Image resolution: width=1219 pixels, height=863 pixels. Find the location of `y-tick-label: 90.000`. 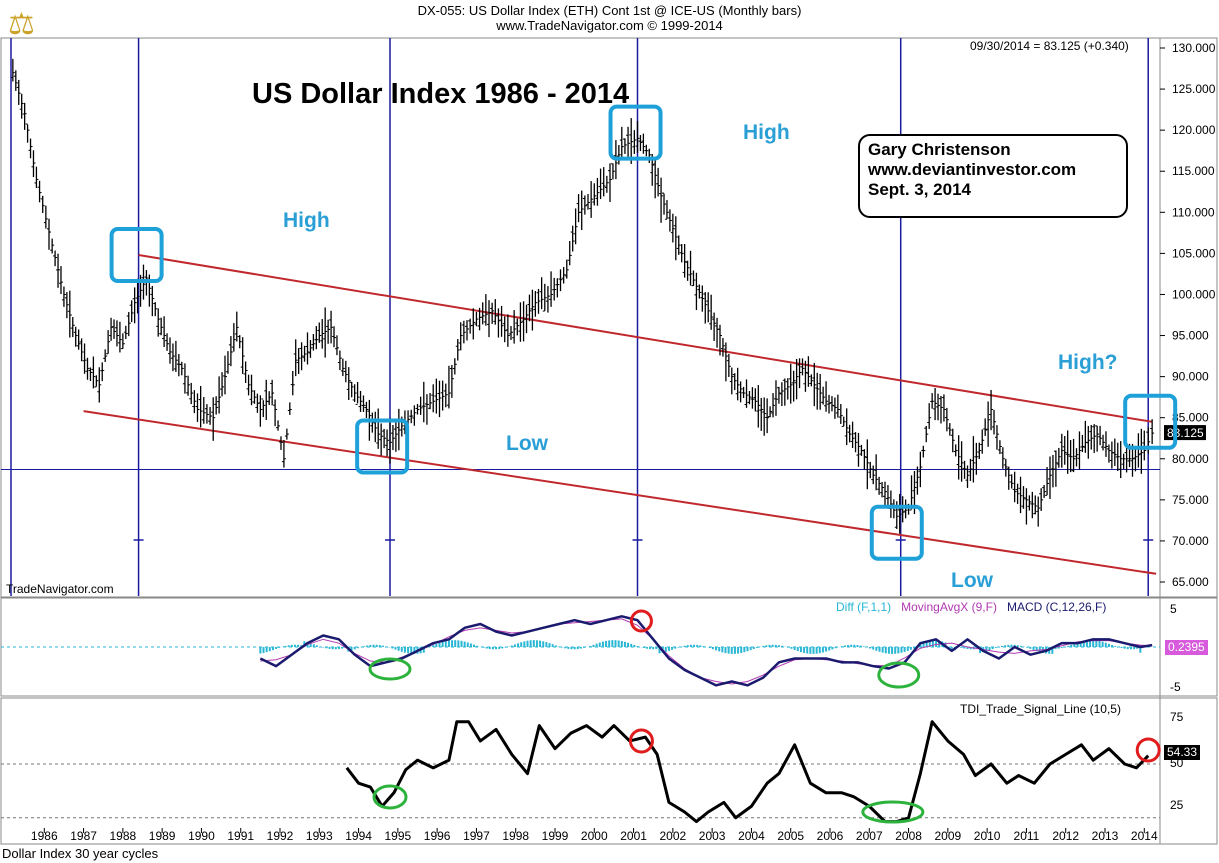

y-tick-label: 90.000 is located at coordinates (1190, 377).